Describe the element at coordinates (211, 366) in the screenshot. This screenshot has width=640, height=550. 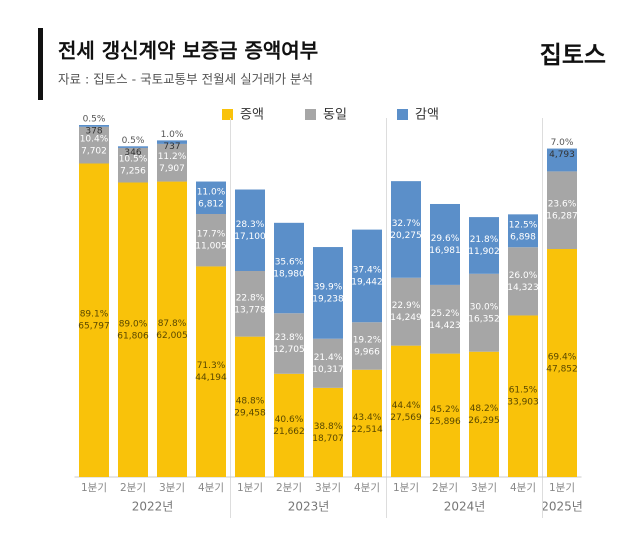
I see `share-label: 71.3%` at that location.